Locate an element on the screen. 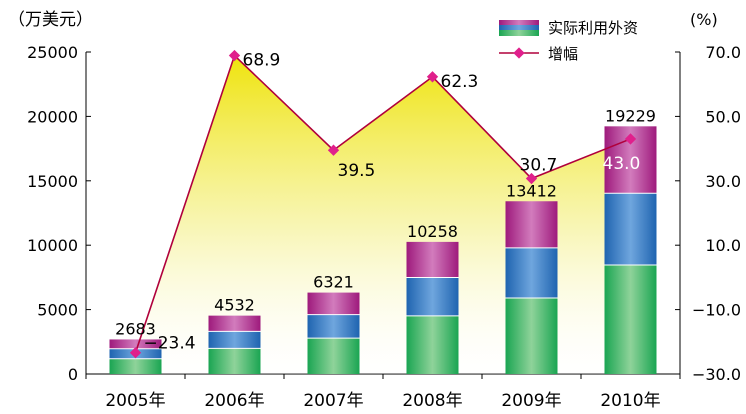 The height and width of the screenshot is (414, 746). growth-value-label: 62.3 is located at coordinates (460, 82).